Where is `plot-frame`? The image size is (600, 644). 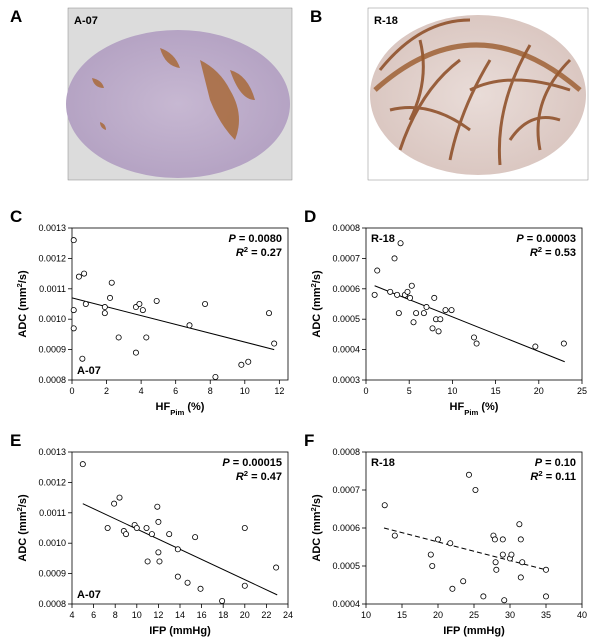
plot-frame is located at coordinates (180, 304).